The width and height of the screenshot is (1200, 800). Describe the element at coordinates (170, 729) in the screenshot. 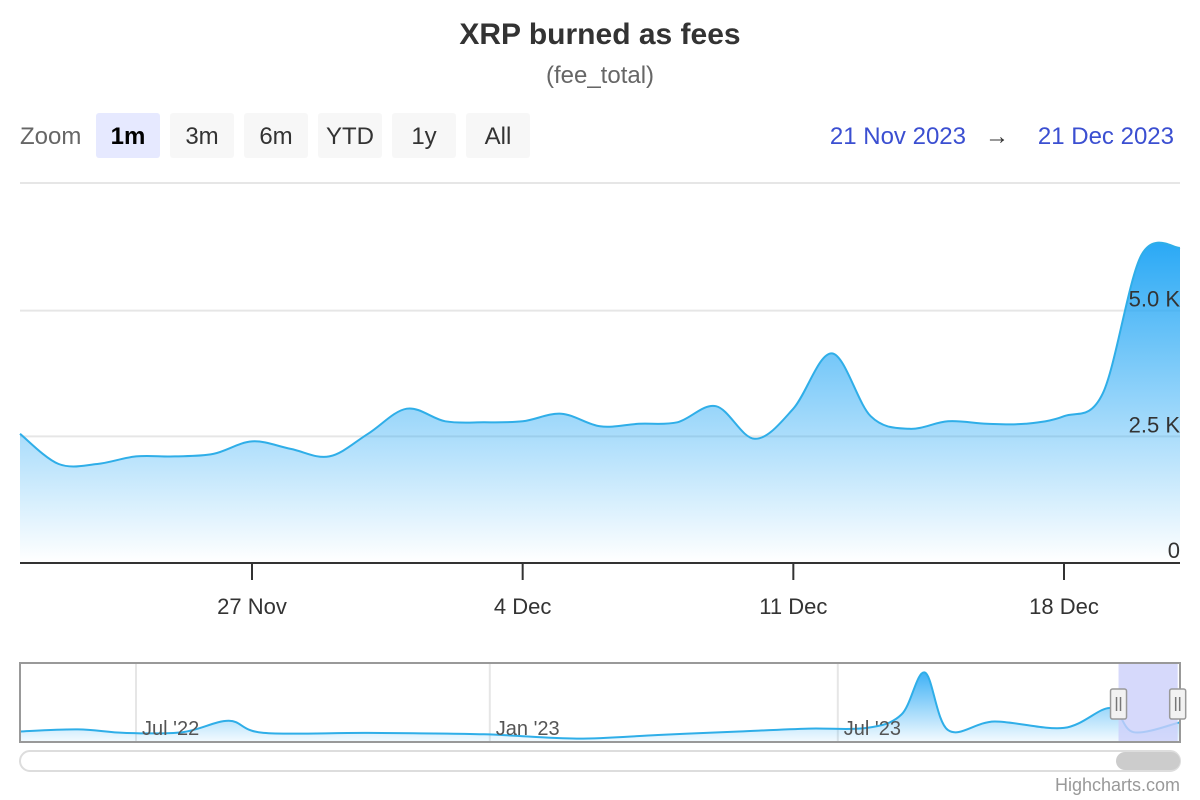

I see `navigator-tick-label: Jul '22` at that location.